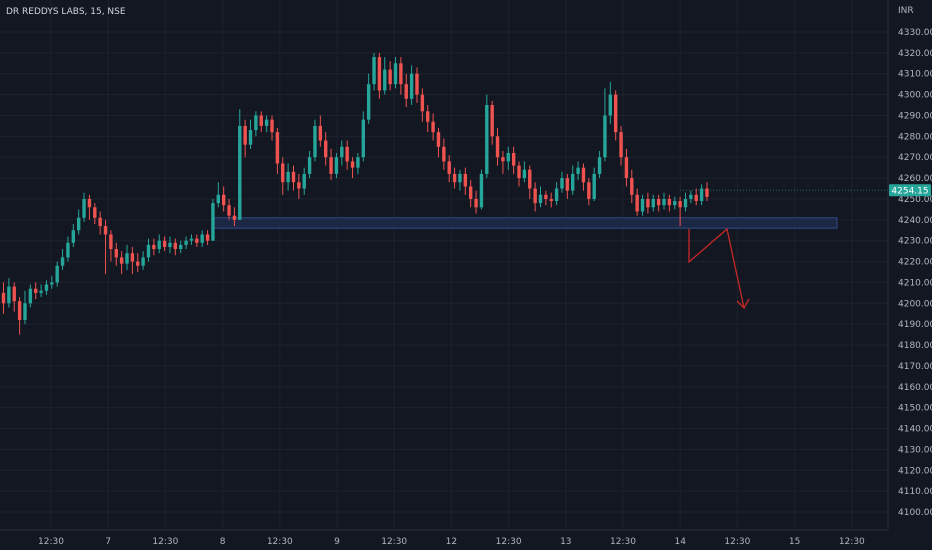 The width and height of the screenshot is (932, 550). What do you see at coordinates (906, 11) in the screenshot?
I see `currency-label: INR` at bounding box center [906, 11].